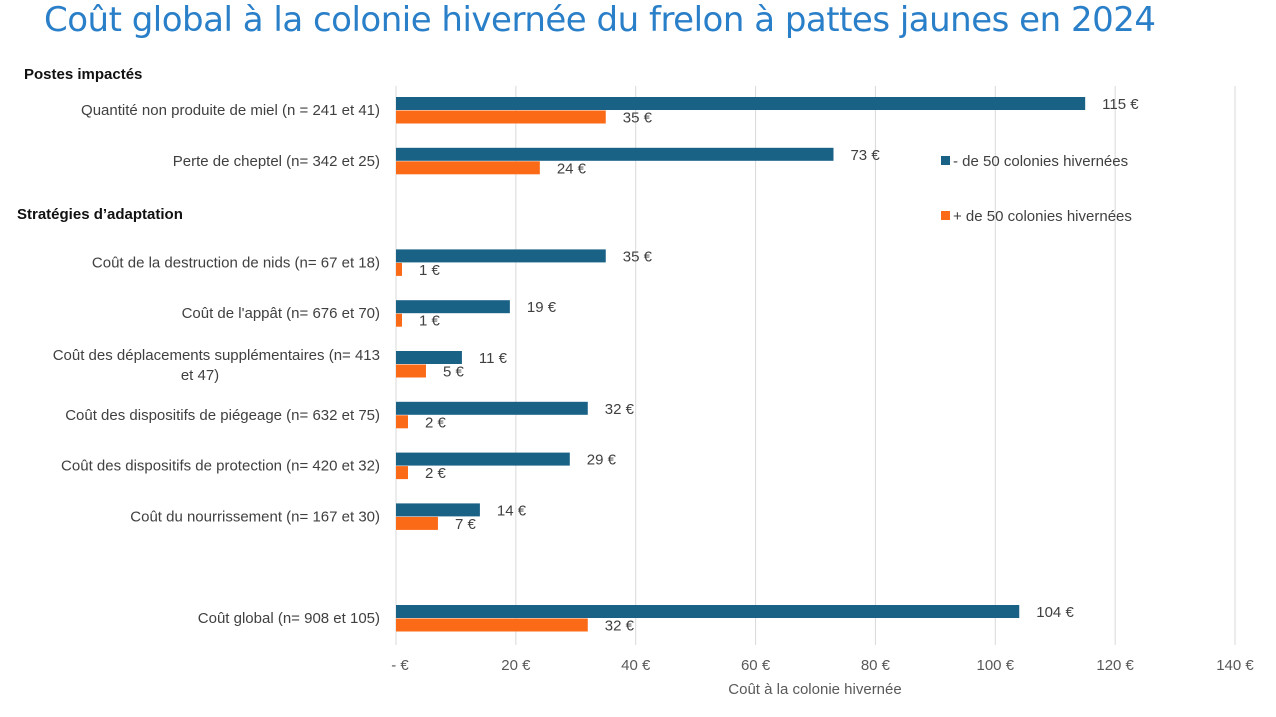 The width and height of the screenshot is (1276, 717). What do you see at coordinates (83, 74) in the screenshot?
I see `section-heading: Postes impactés` at bounding box center [83, 74].